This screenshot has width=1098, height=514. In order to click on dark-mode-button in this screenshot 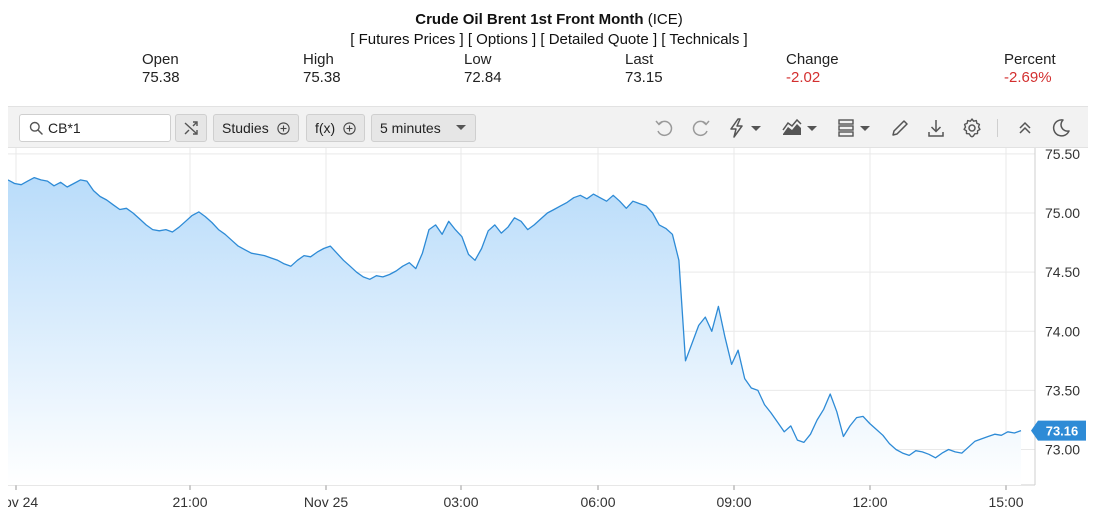, I will do `click(1061, 128)`.